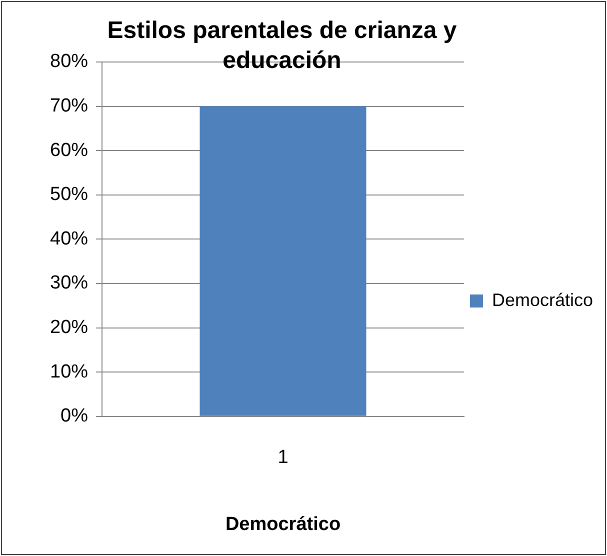  I want to click on x-tick-label: 1, so click(283, 457).